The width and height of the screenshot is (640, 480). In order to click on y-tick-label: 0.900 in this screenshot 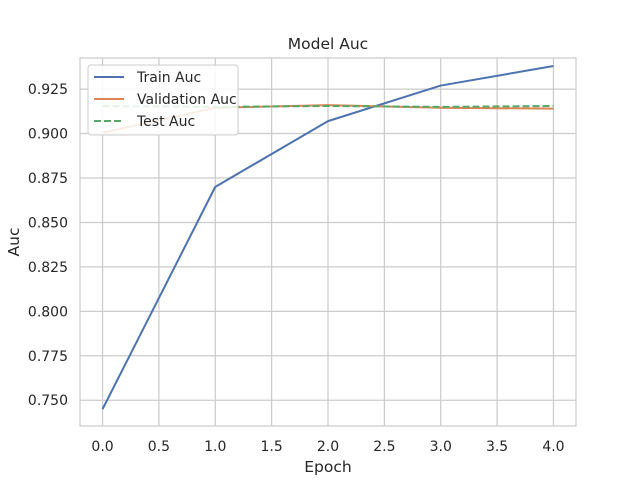, I will do `click(48, 135)`.